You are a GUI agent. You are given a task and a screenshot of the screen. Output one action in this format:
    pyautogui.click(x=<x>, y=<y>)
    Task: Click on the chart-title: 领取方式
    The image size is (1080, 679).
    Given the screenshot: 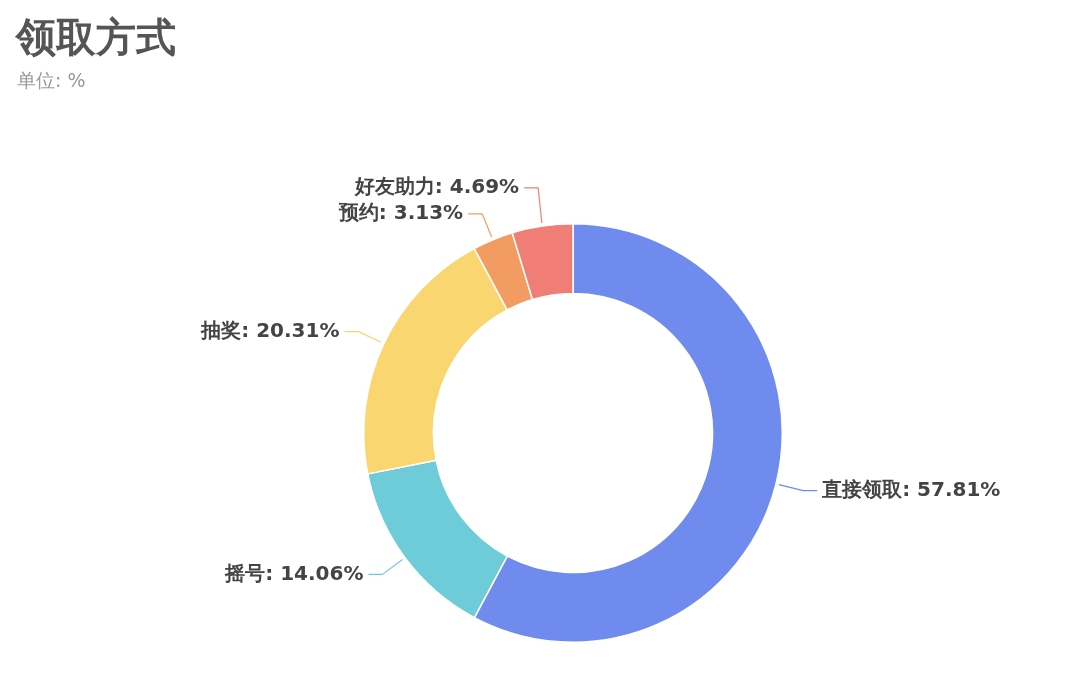 What is the action you would take?
    pyautogui.click(x=96, y=37)
    